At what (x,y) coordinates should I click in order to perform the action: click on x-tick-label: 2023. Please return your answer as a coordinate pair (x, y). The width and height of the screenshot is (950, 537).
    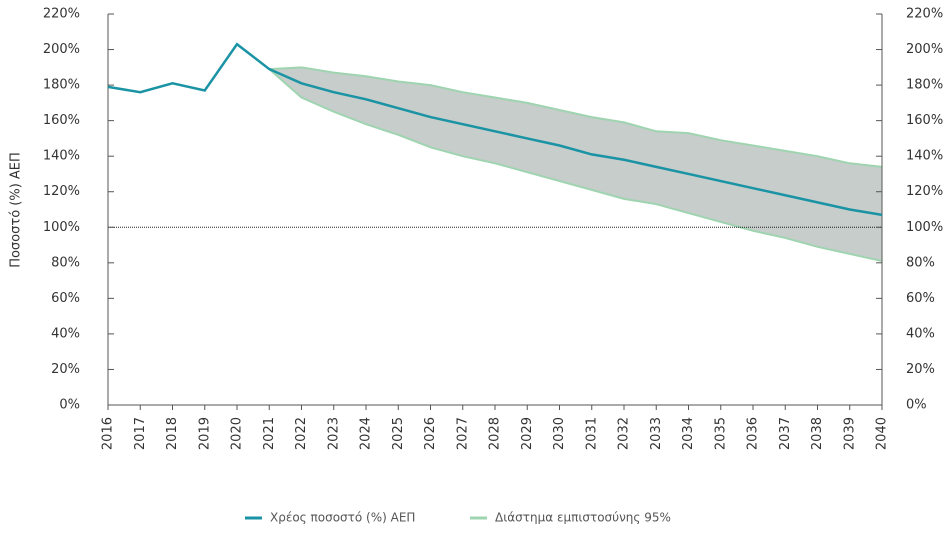
    Looking at the image, I should click on (333, 433).